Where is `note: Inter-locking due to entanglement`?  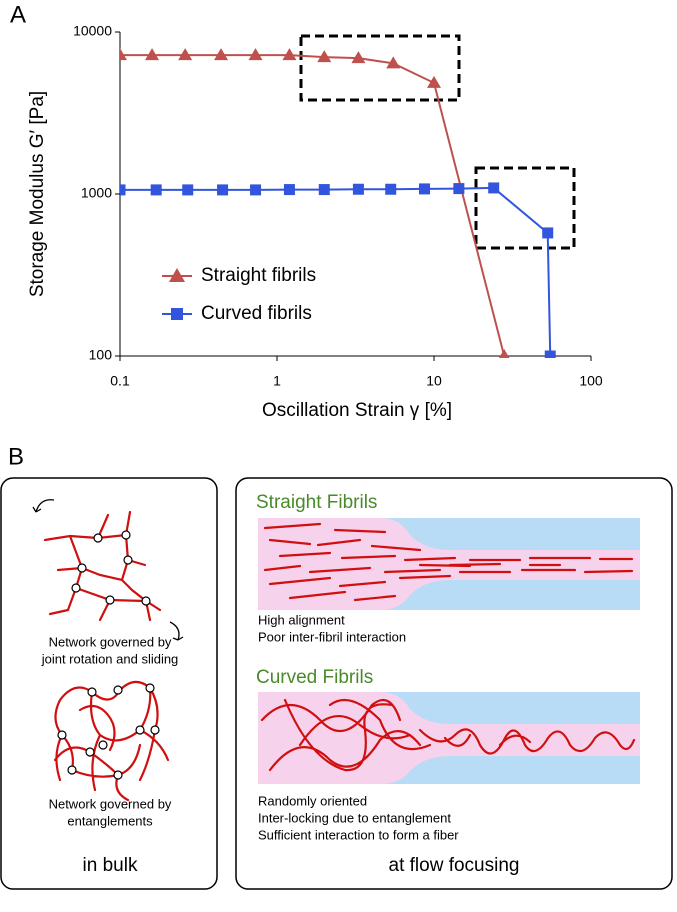 note: Inter-locking due to entanglement is located at coordinates (354, 817).